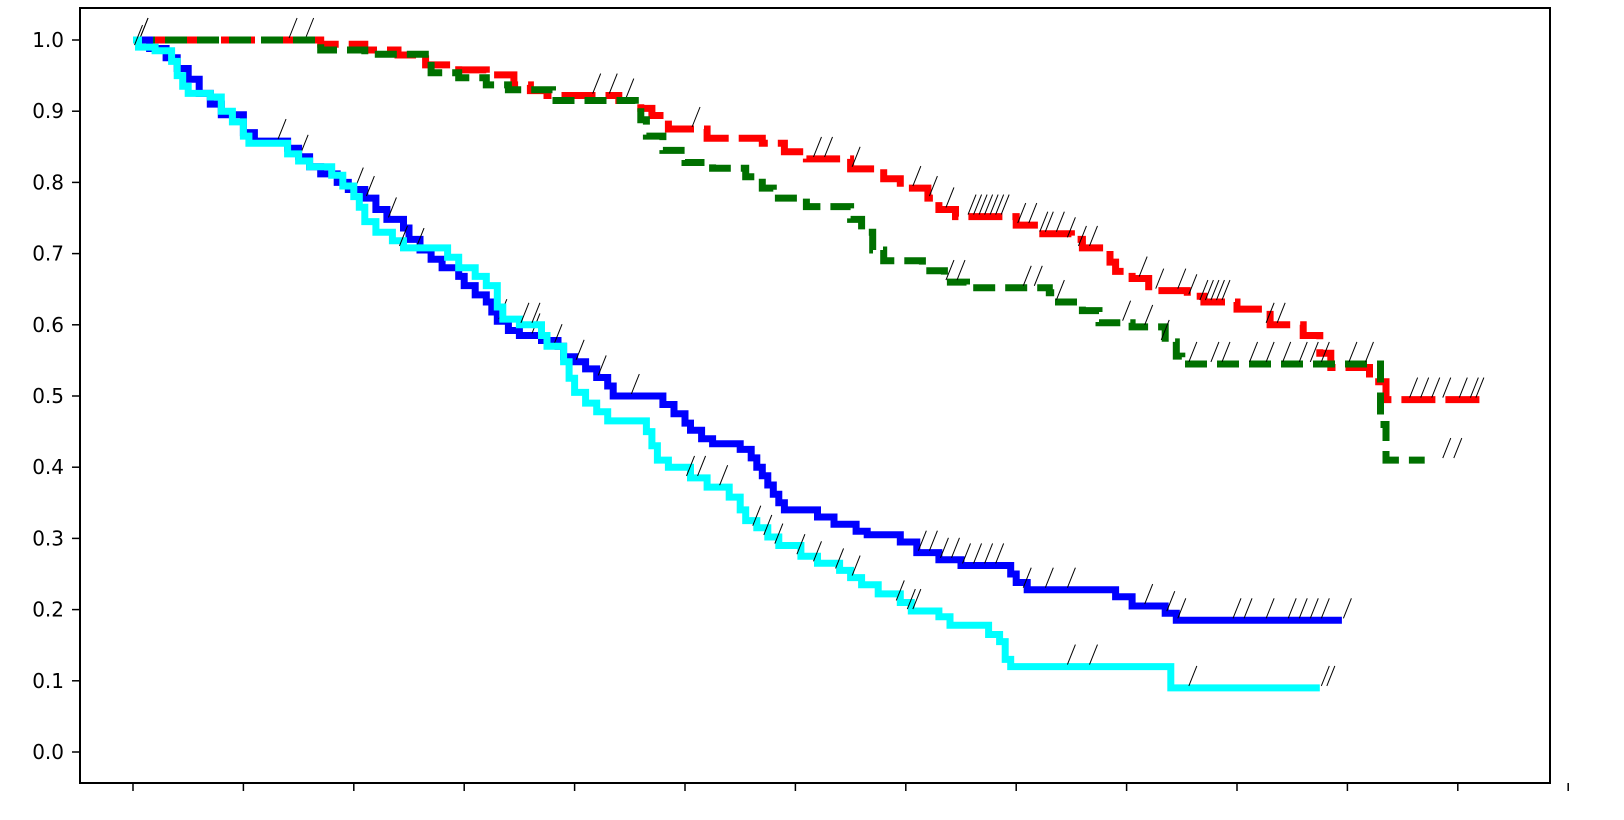 Image resolution: width=1624 pixels, height=820 pixels. I want to click on y-tick-label: 0.5, so click(48, 396).